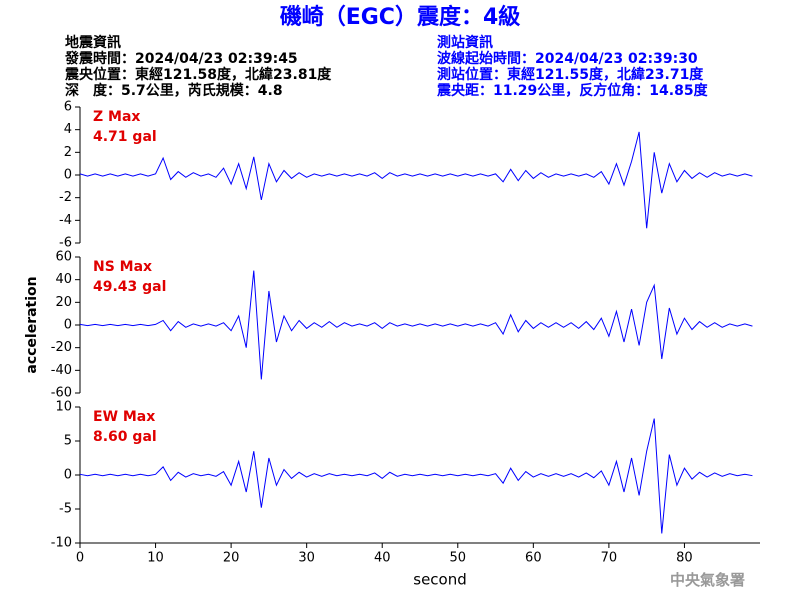 This screenshot has height=600, width=800. What do you see at coordinates (61, 393) in the screenshot?
I see `y-tick-label: -60` at bounding box center [61, 393].